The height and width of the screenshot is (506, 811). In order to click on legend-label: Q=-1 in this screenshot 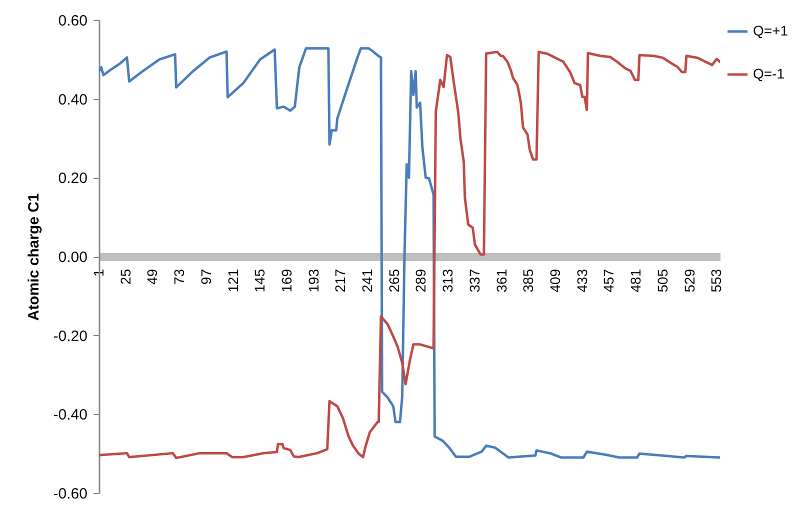, I will do `click(769, 74)`.